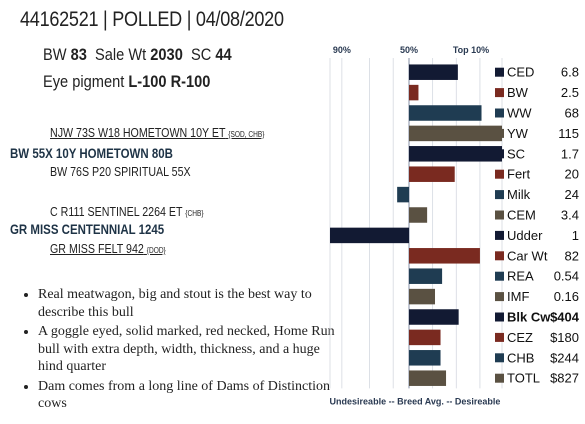  Describe the element at coordinates (78, 54) in the screenshot. I see `bw-value: 83` at that location.